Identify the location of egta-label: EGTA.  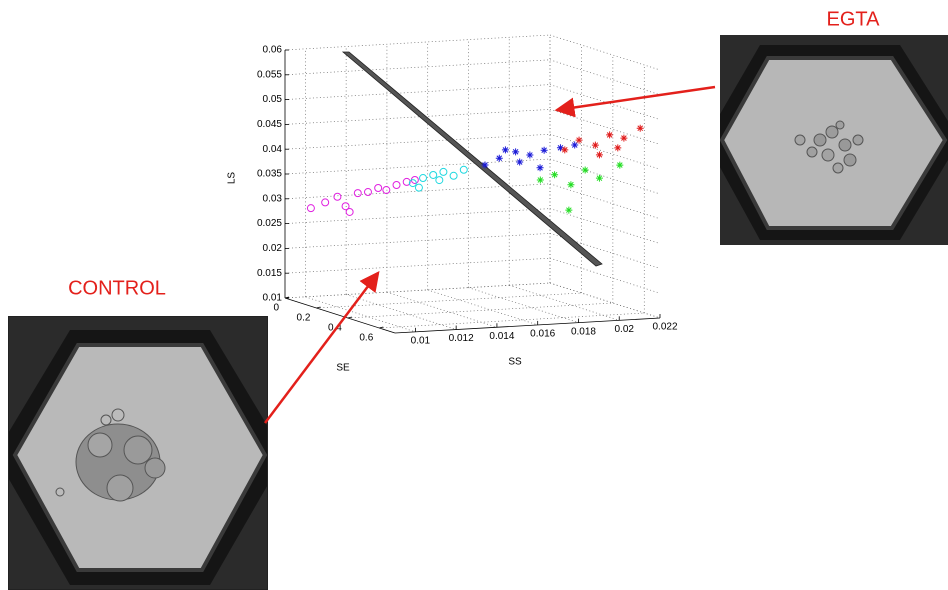
(854, 19).